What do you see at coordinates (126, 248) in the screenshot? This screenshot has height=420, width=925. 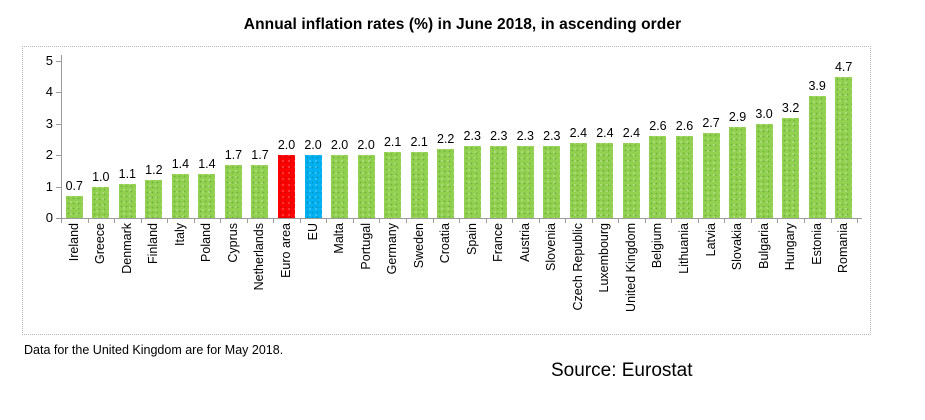 I see `category-label: Denmark` at bounding box center [126, 248].